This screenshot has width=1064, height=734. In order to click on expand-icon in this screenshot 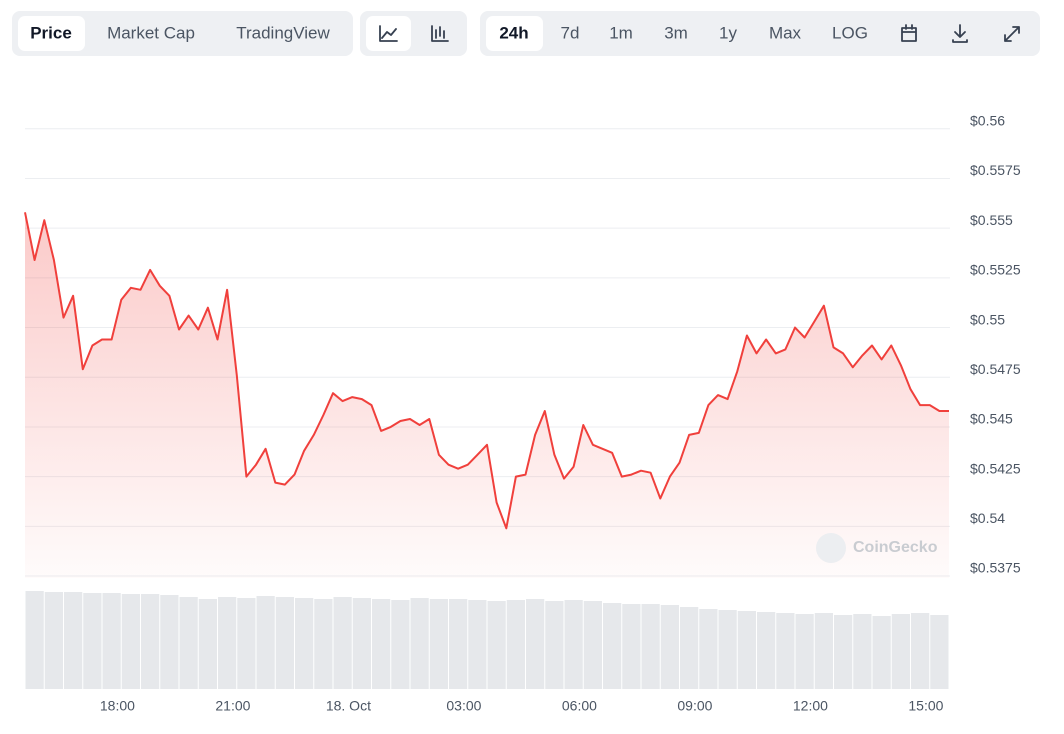, I will do `click(1012, 34)`.